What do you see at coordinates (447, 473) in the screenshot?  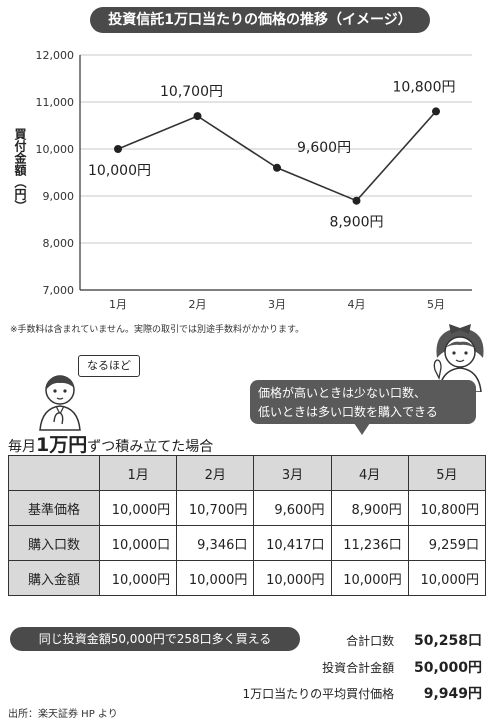 I see `table-header: 5月` at bounding box center [447, 473].